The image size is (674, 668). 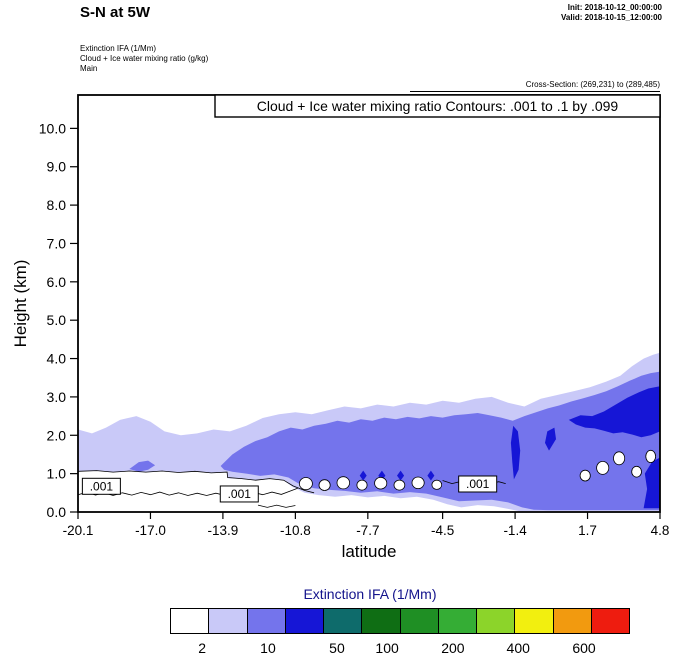 What do you see at coordinates (57, 282) in the screenshot?
I see `y-tick-label: 6.0` at bounding box center [57, 282].